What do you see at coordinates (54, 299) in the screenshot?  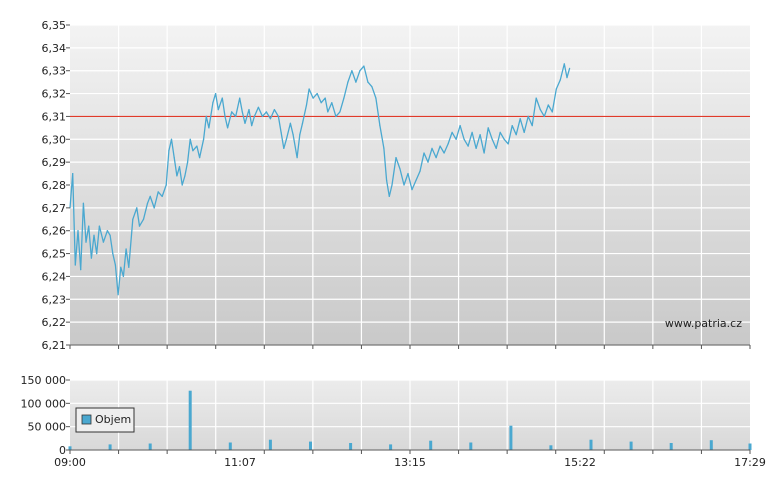 I see `price-y-tick-label: 6,23` at bounding box center [54, 299].